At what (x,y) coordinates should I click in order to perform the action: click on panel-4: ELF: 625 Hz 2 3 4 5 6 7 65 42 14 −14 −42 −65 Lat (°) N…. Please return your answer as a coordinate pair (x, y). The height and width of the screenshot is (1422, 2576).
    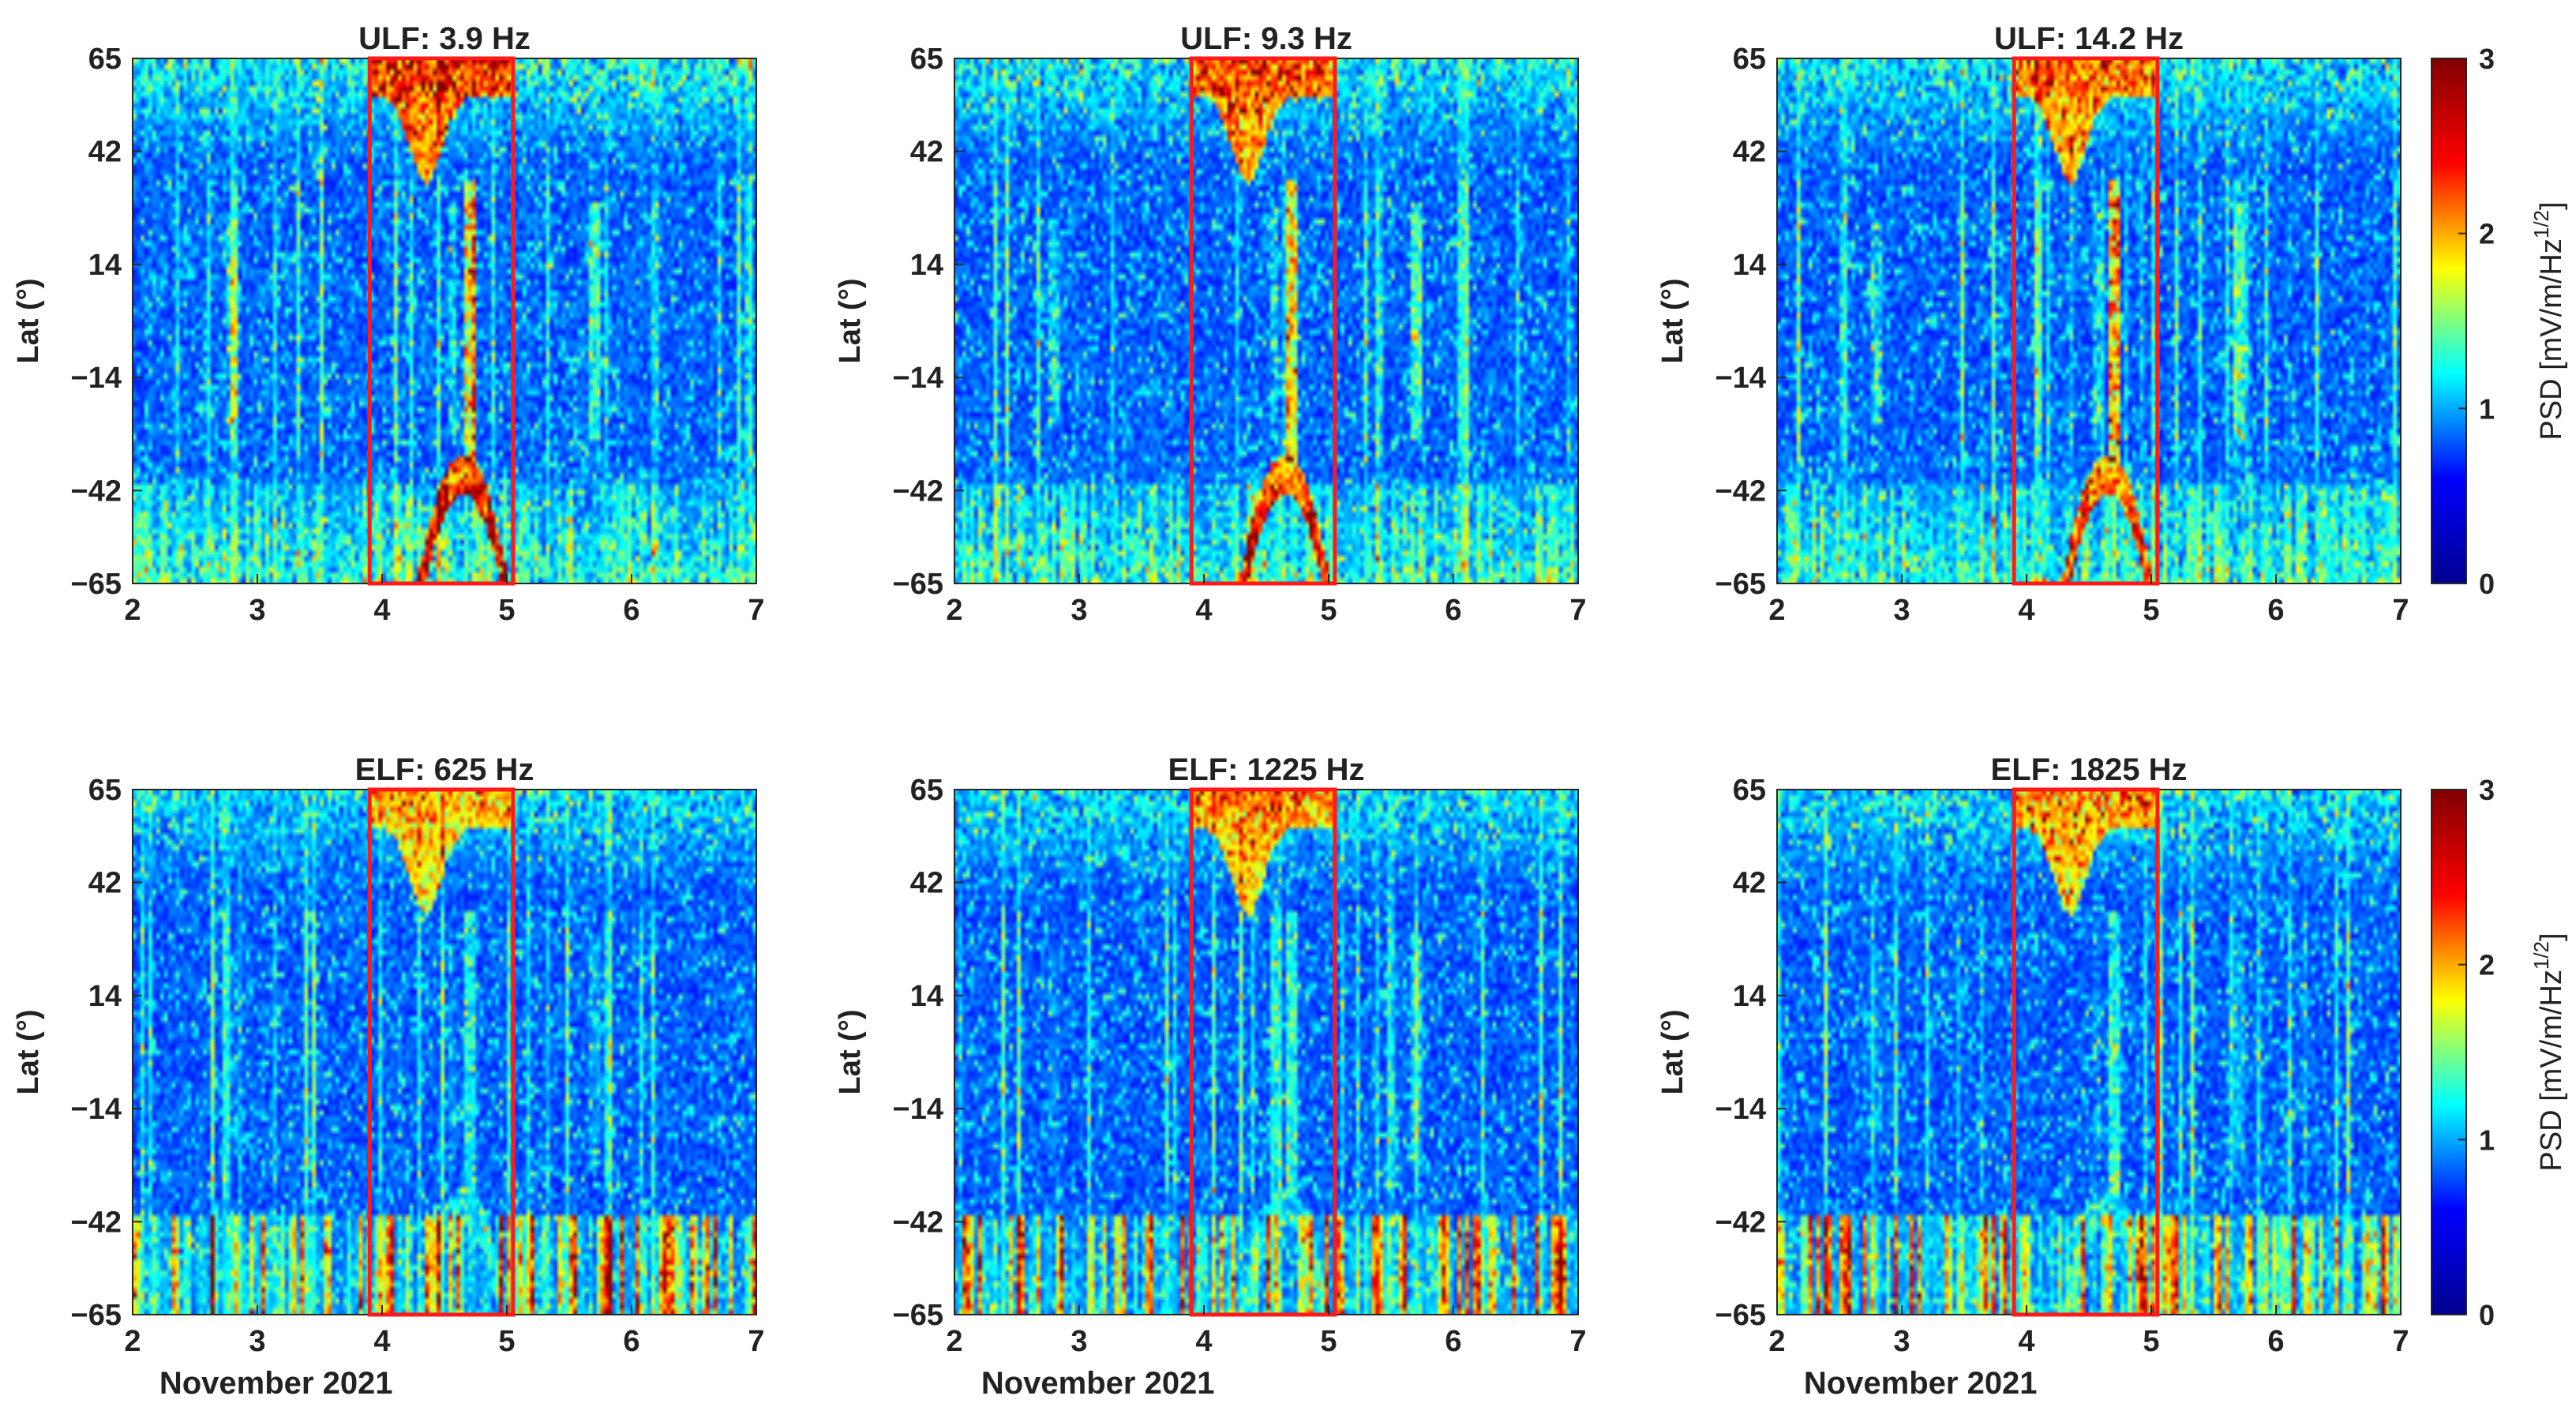
    Looking at the image, I should click on (388, 1076).